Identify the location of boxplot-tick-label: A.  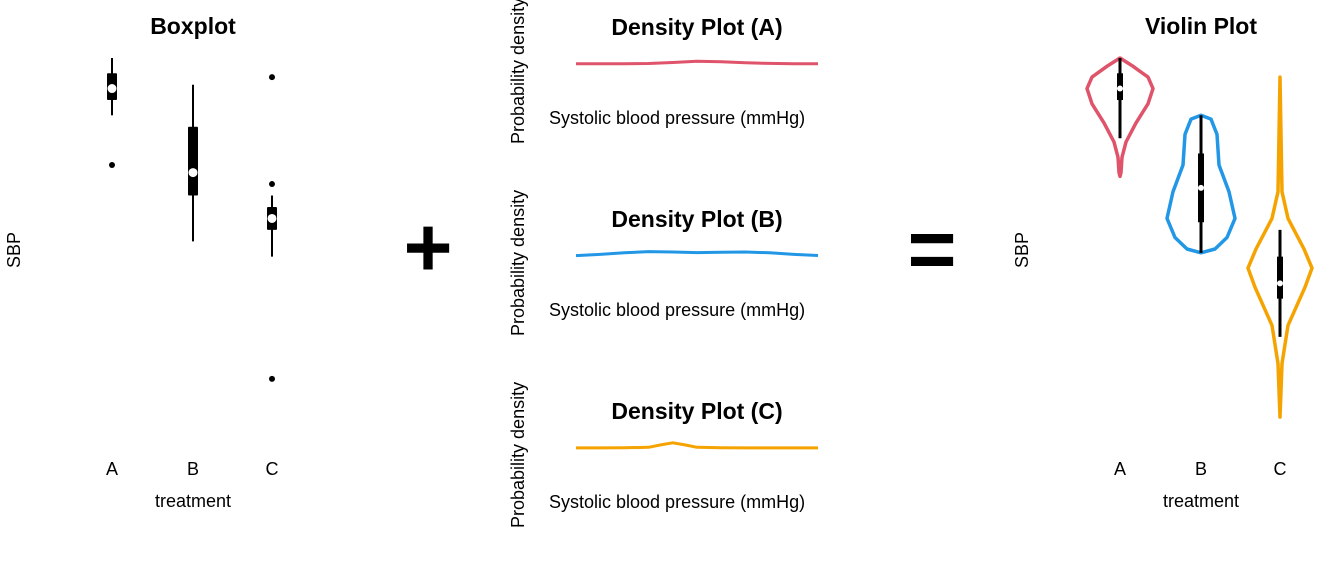
(112, 469).